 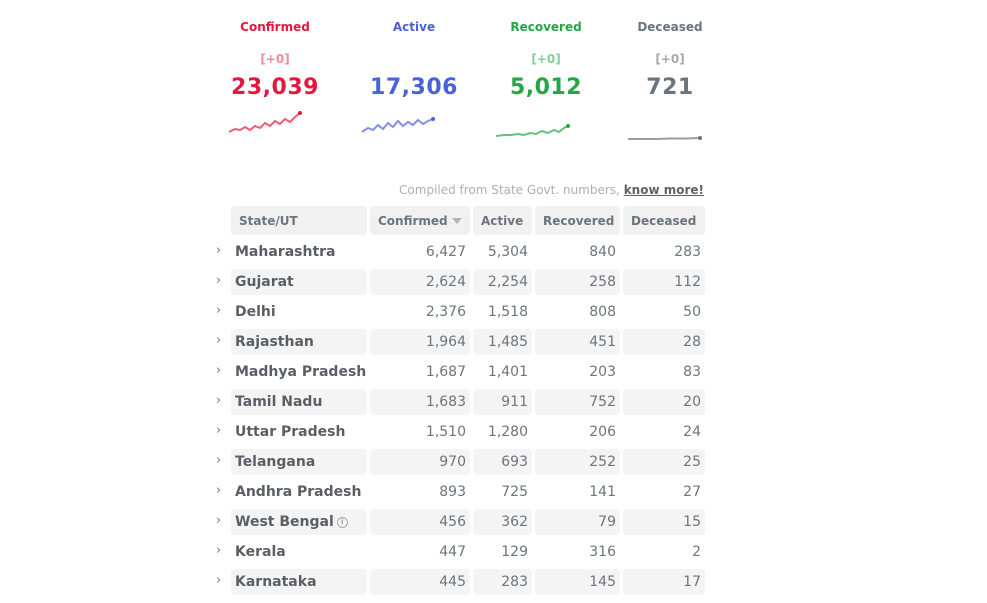 I want to click on state-name-cell: Uttar Pradesh, so click(x=299, y=432).